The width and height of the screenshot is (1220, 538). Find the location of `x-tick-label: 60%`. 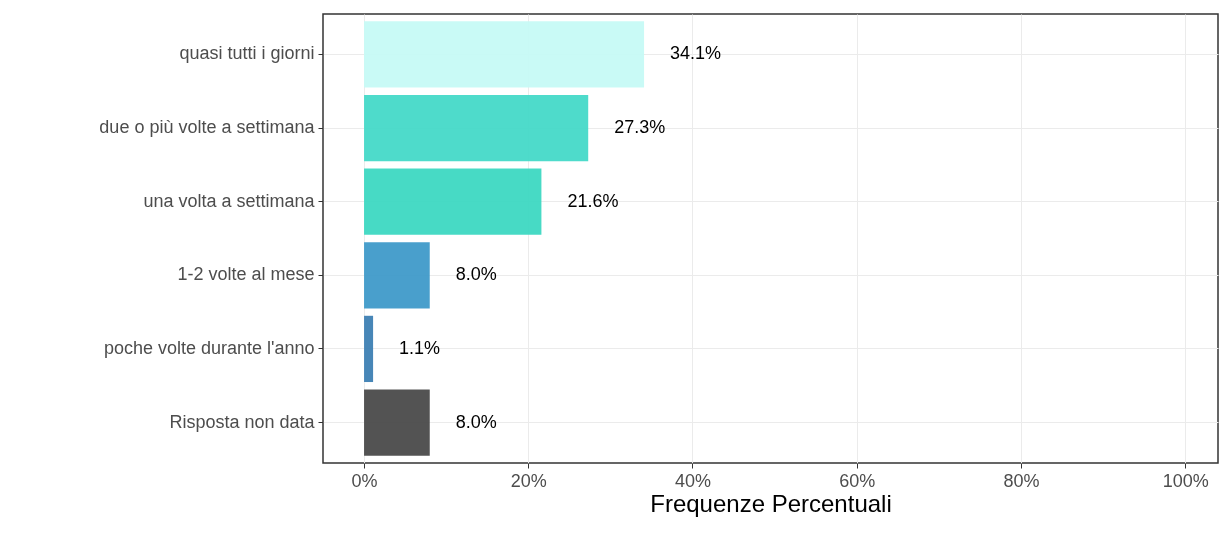

x-tick-label: 60% is located at coordinates (857, 480).